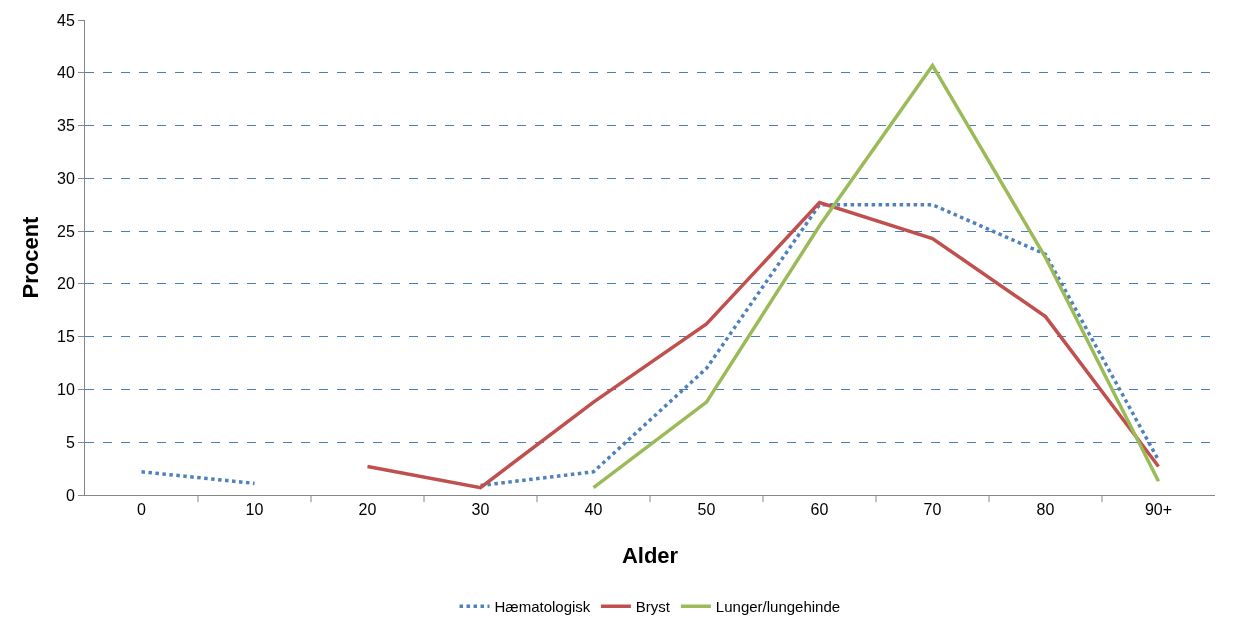 The image size is (1235, 635). What do you see at coordinates (66, 284) in the screenshot?
I see `y-tick-label: 20` at bounding box center [66, 284].